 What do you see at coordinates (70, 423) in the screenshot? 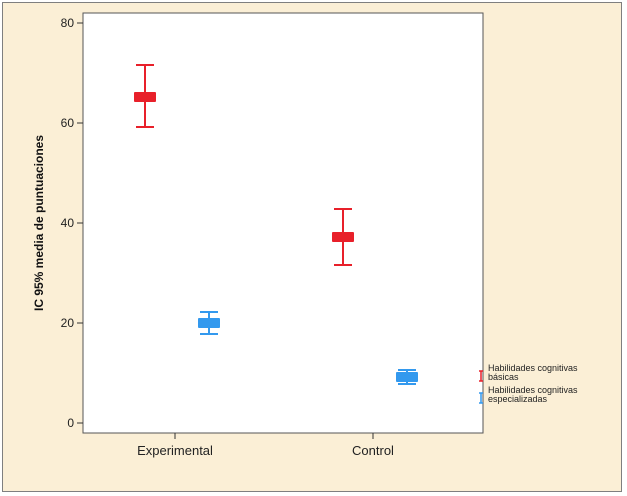
I see `y-tick-label: 0` at bounding box center [70, 423].